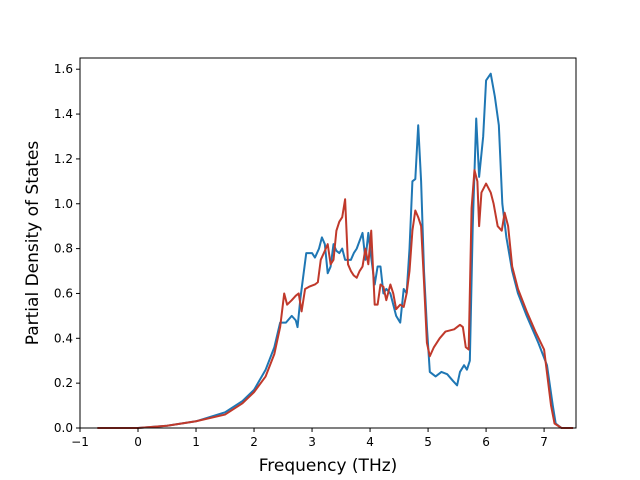  Describe the element at coordinates (63, 204) in the screenshot. I see `y-tick-label: 1.0` at that location.